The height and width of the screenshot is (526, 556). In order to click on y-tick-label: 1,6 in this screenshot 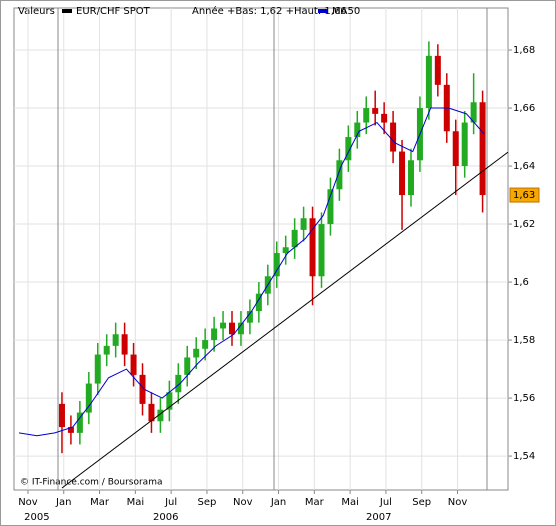, I will do `click(521, 282)`.